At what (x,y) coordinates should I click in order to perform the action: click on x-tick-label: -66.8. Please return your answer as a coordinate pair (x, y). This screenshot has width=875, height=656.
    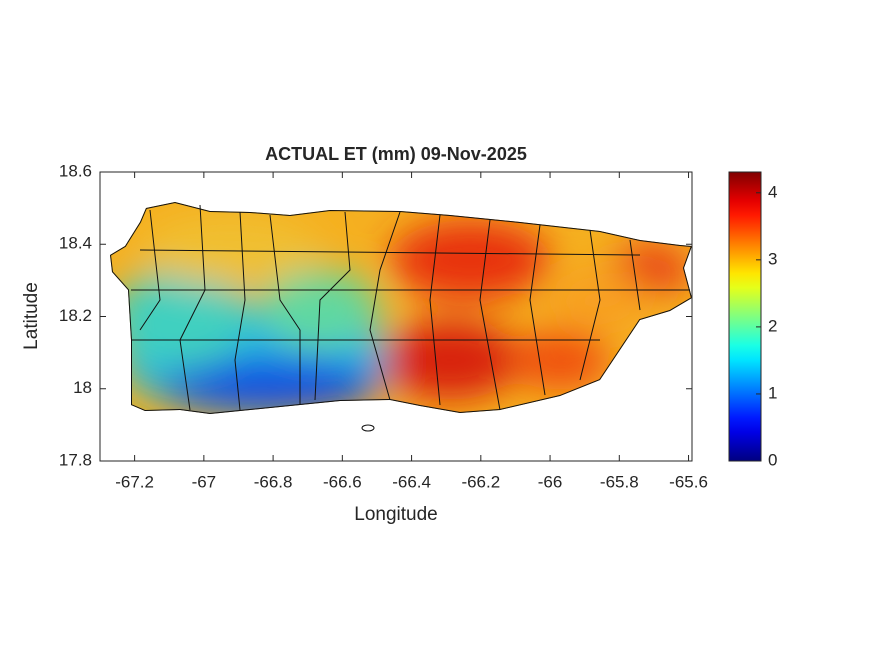
    Looking at the image, I should click on (273, 481).